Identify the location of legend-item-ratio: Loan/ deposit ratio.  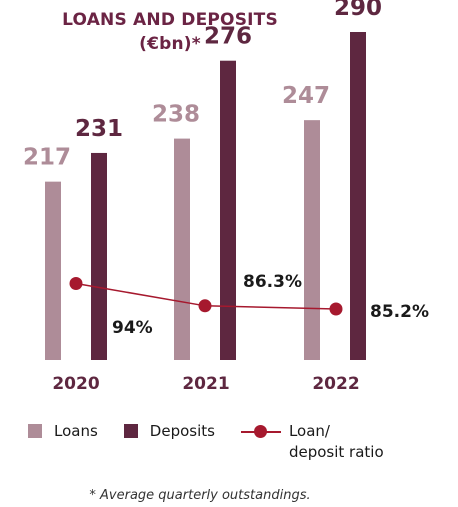
(319, 442).